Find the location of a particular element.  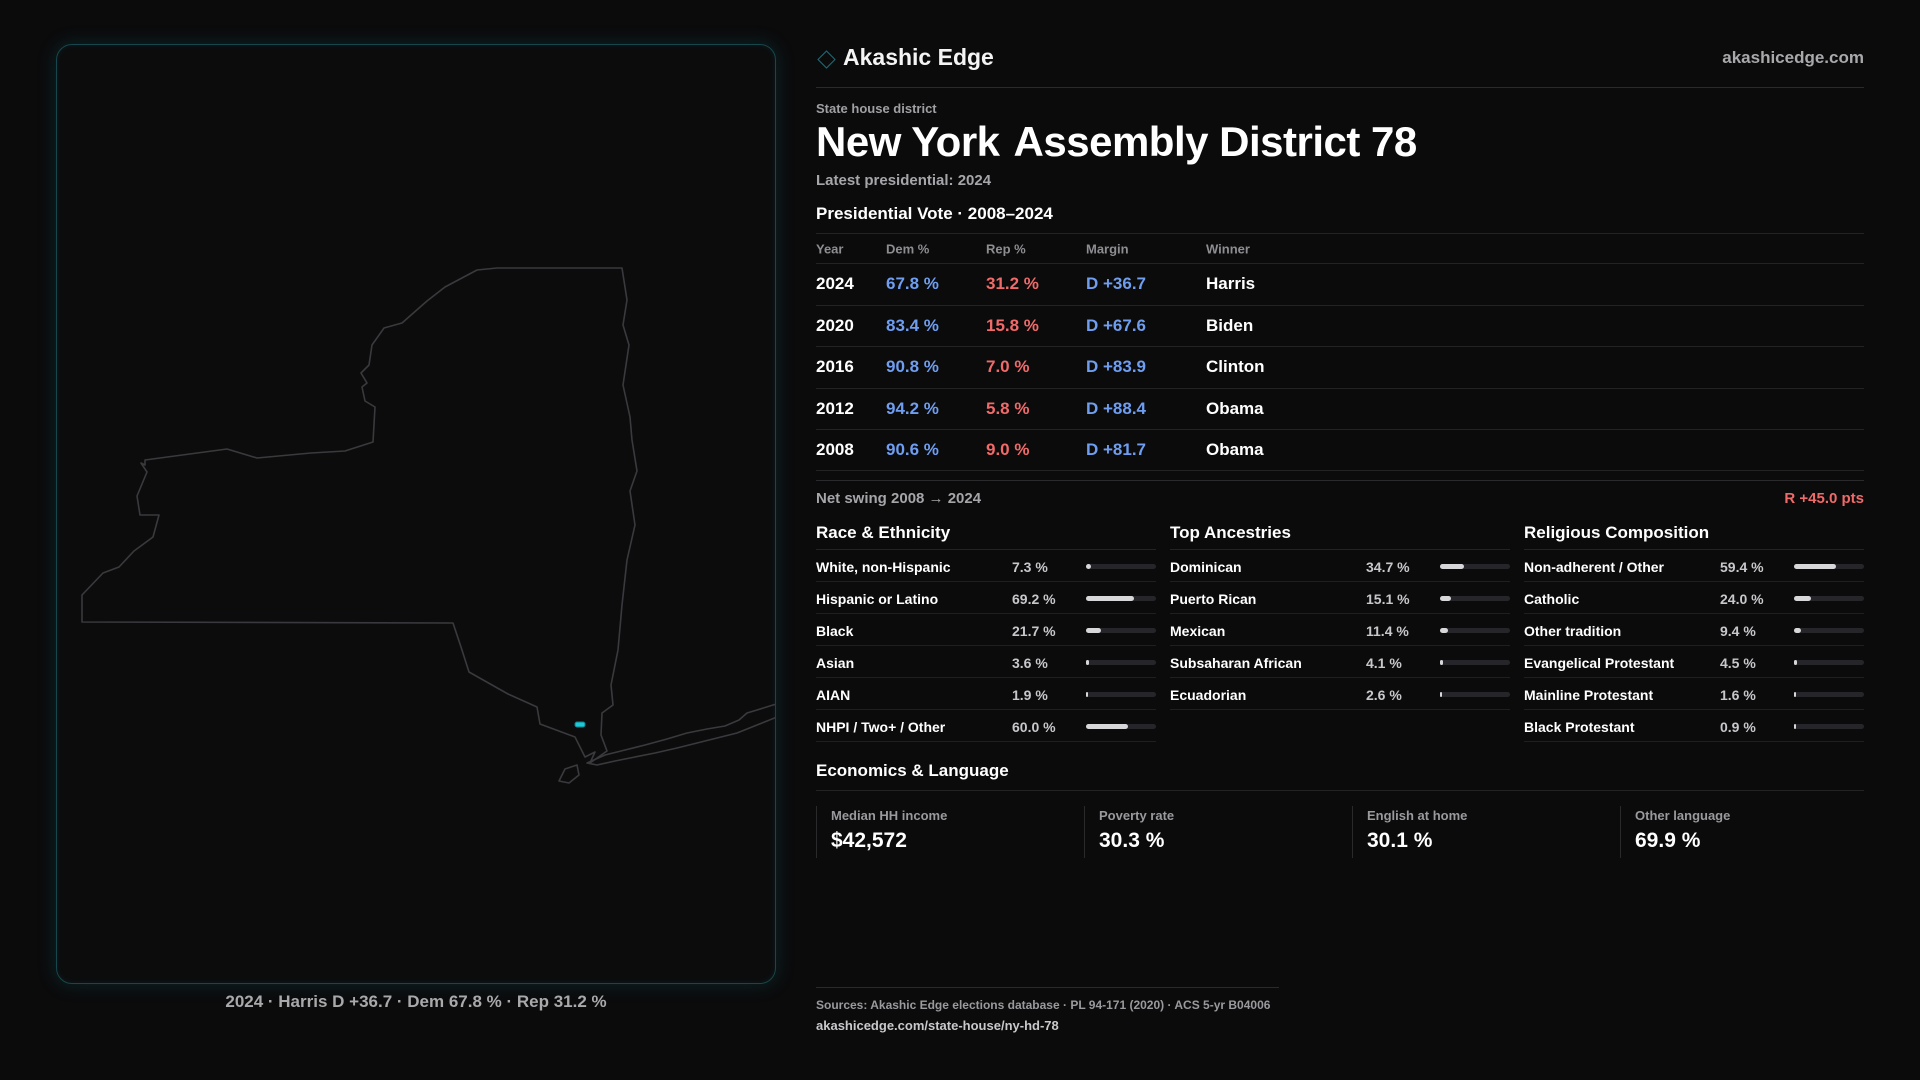

stat-value: $42,572 is located at coordinates (869, 840).